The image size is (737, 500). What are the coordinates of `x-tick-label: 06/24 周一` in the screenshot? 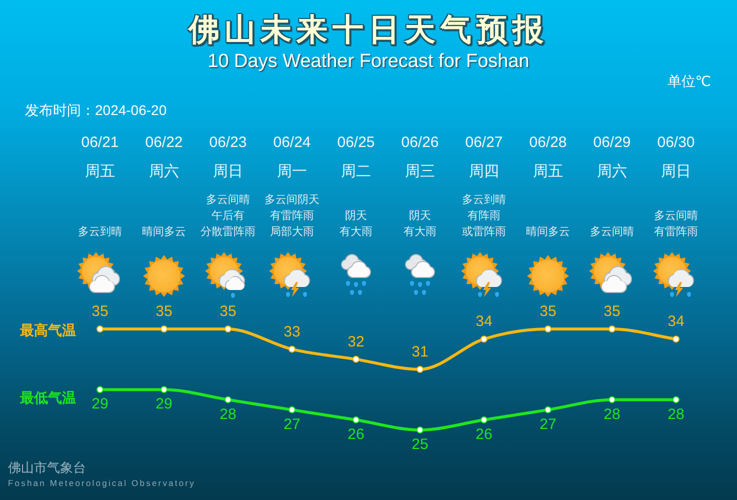 It's located at (292, 157).